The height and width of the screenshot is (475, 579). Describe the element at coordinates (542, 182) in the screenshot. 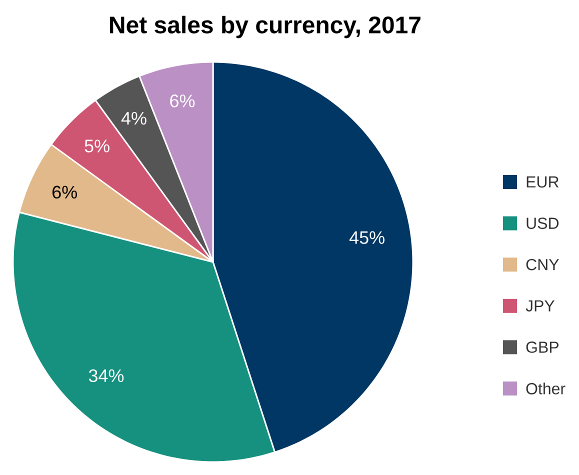

I see `legend-label: EUR` at that location.